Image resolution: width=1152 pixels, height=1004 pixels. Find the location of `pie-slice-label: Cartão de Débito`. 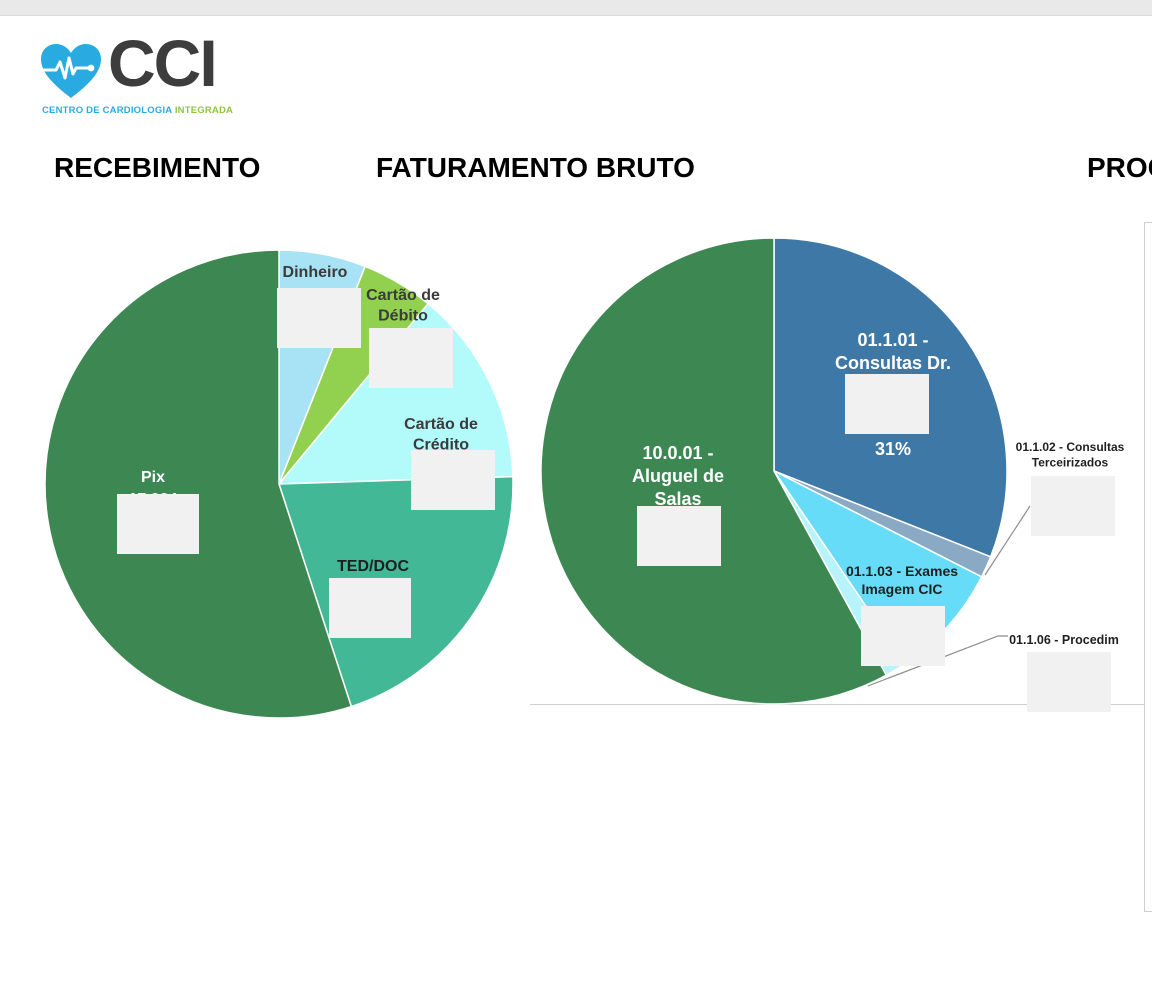

pie-slice-label: Cartão de Débito is located at coordinates (403, 306).